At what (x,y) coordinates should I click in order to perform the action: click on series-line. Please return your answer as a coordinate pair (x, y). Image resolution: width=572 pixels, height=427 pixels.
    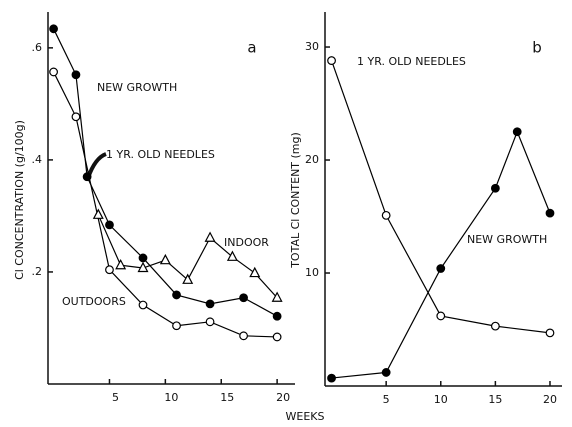
    Looking at the image, I should click on (187, 256).